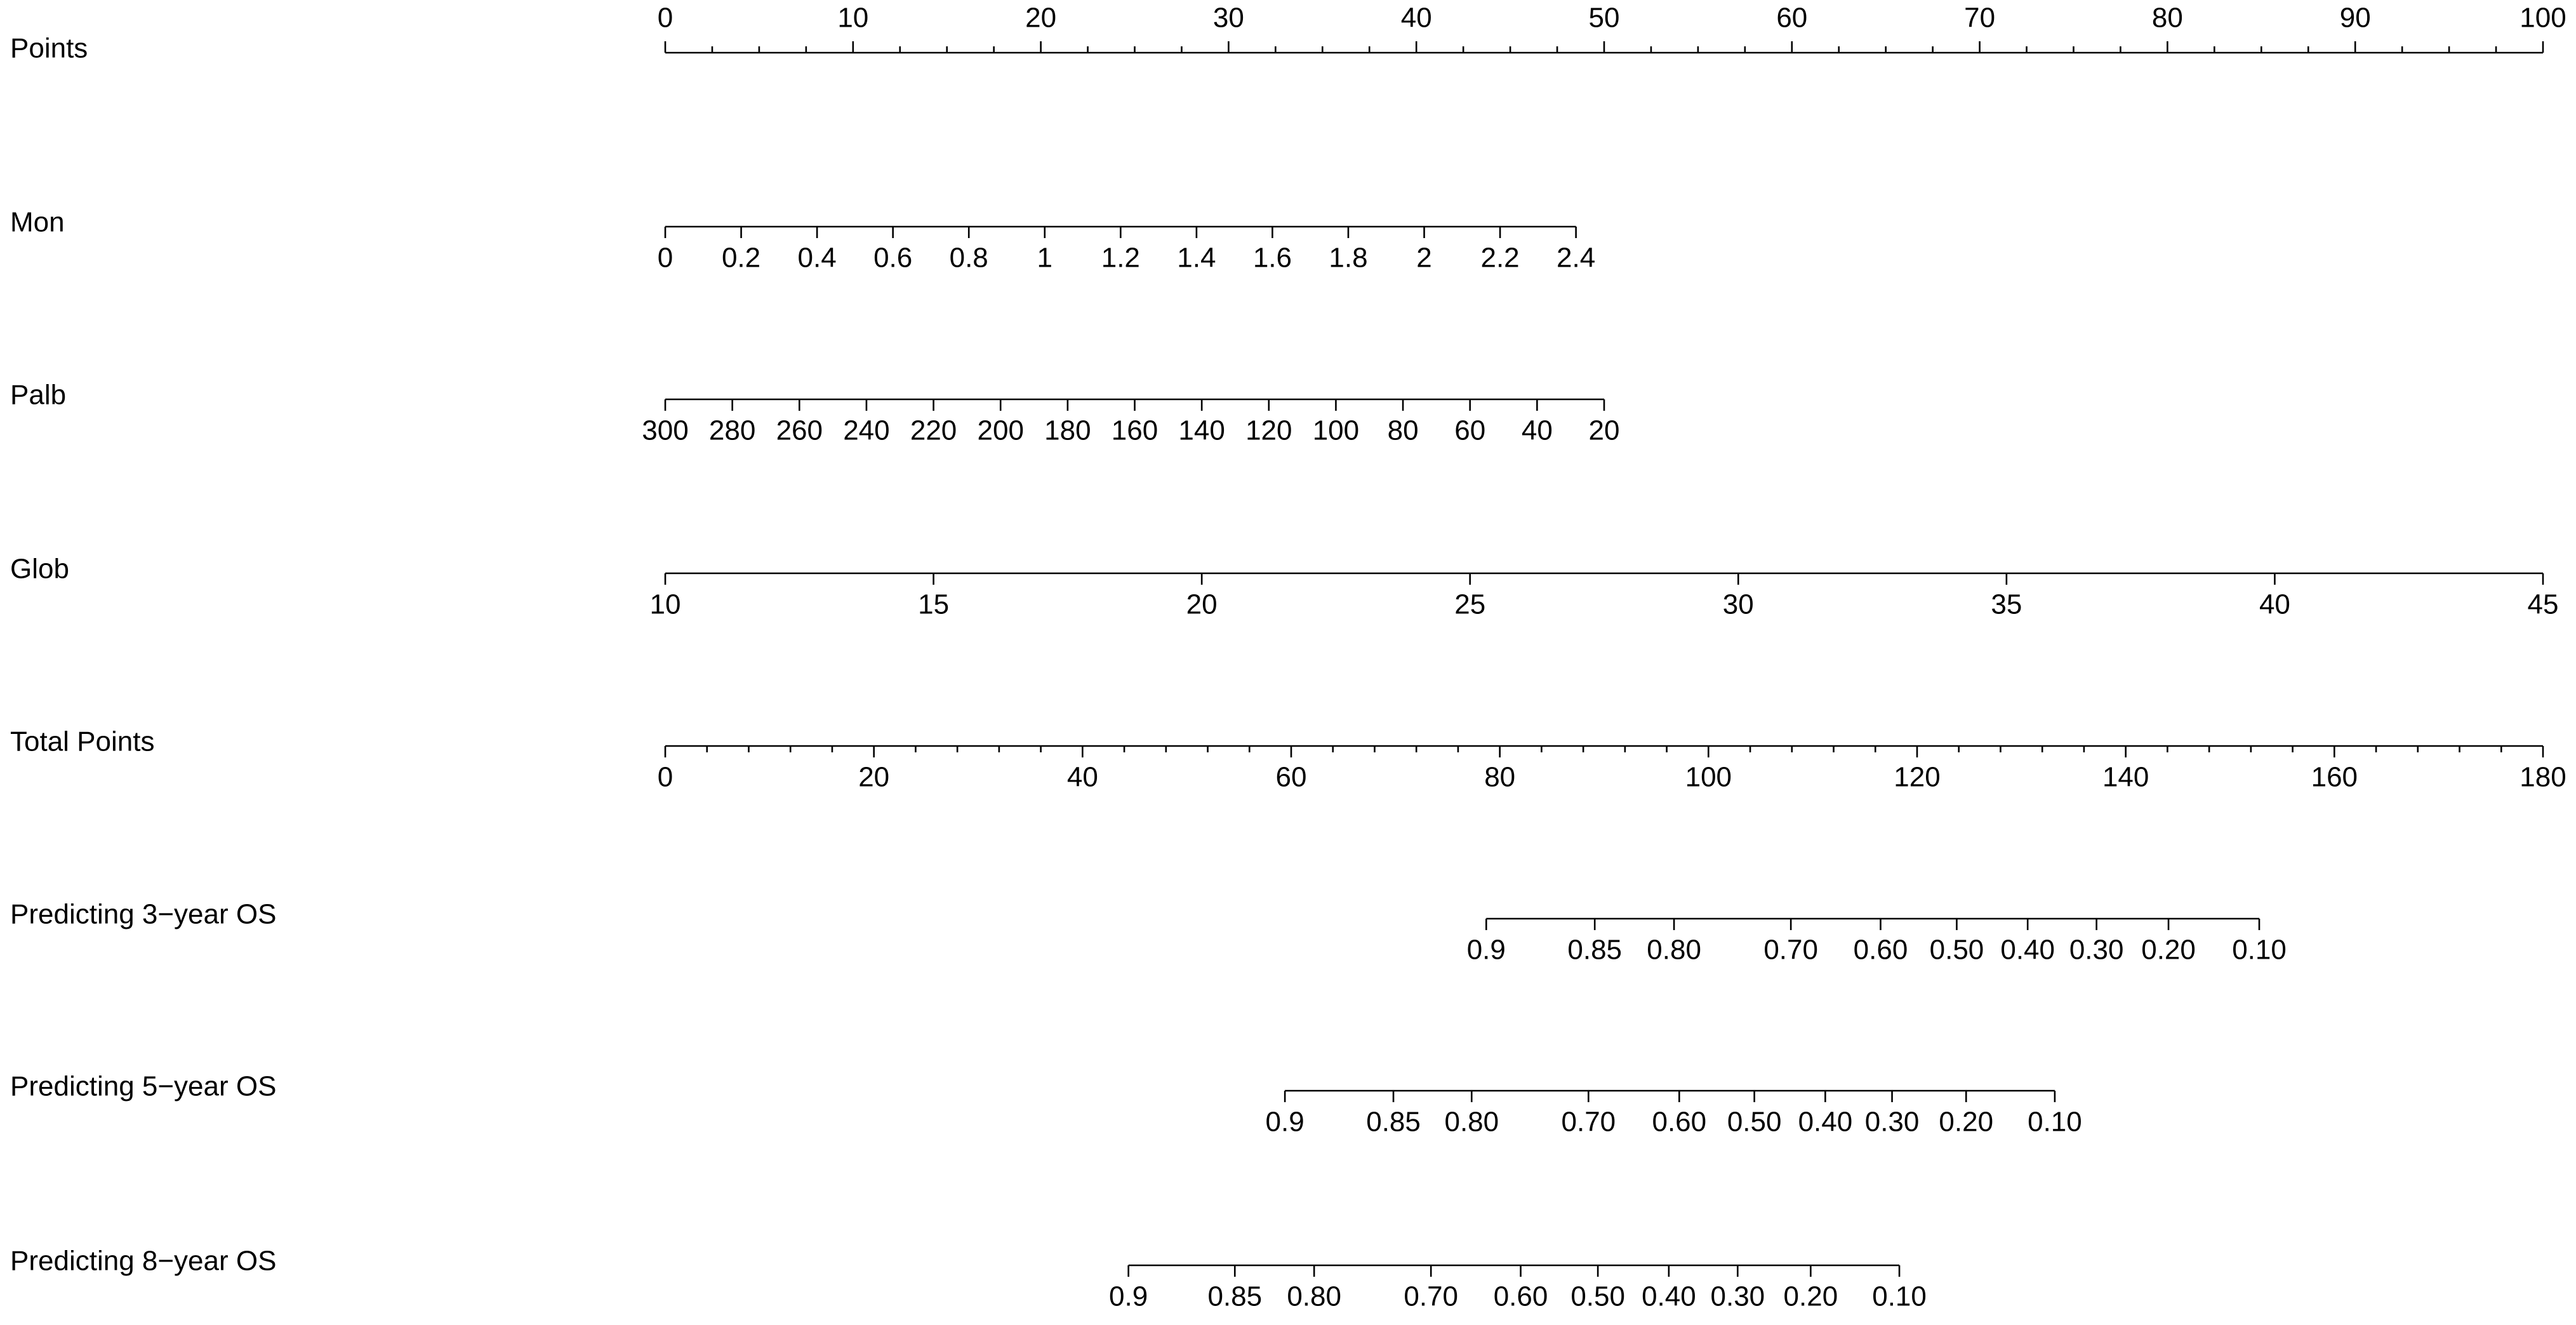 The height and width of the screenshot is (1325, 2576). I want to click on tick-label: 240, so click(866, 431).